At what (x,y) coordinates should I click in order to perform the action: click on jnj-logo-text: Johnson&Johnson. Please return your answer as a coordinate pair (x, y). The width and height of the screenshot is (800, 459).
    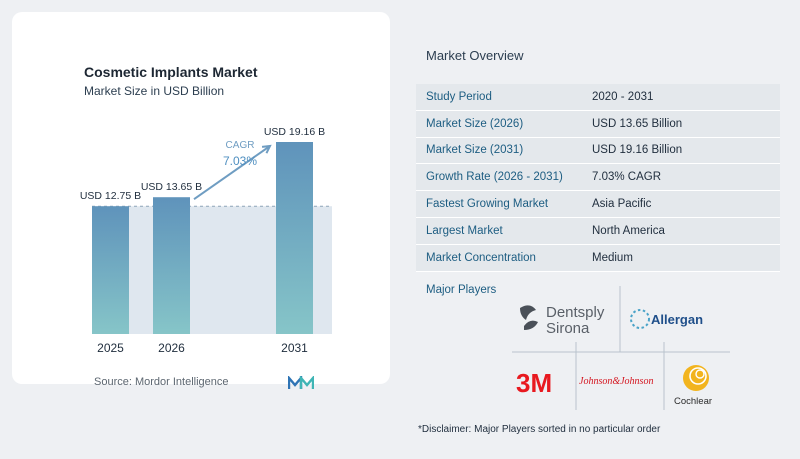
    Looking at the image, I should click on (616, 381).